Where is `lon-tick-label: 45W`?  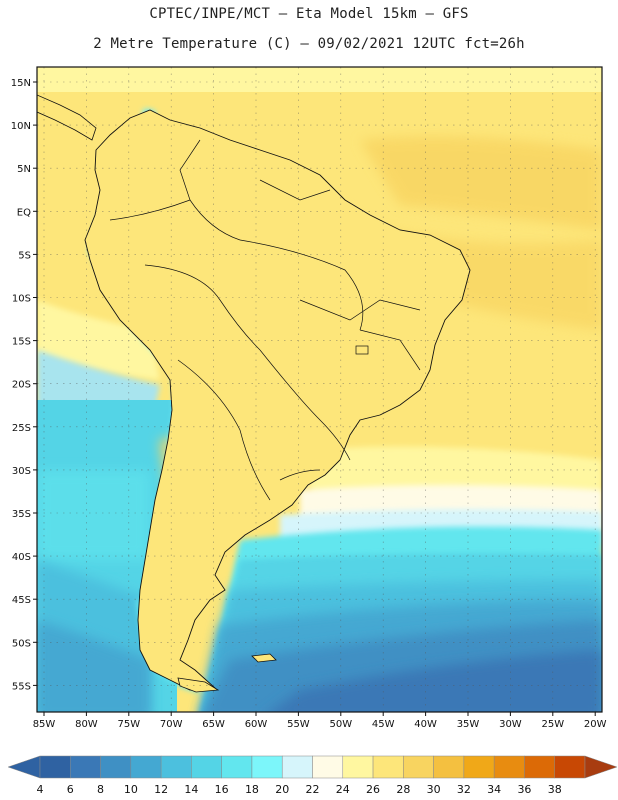
lon-tick-label: 45W is located at coordinates (383, 724).